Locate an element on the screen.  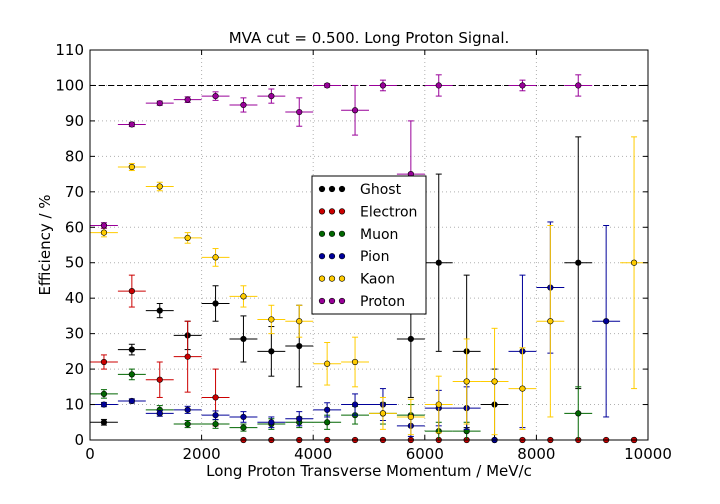
legend-label: Pion is located at coordinates (374, 257).